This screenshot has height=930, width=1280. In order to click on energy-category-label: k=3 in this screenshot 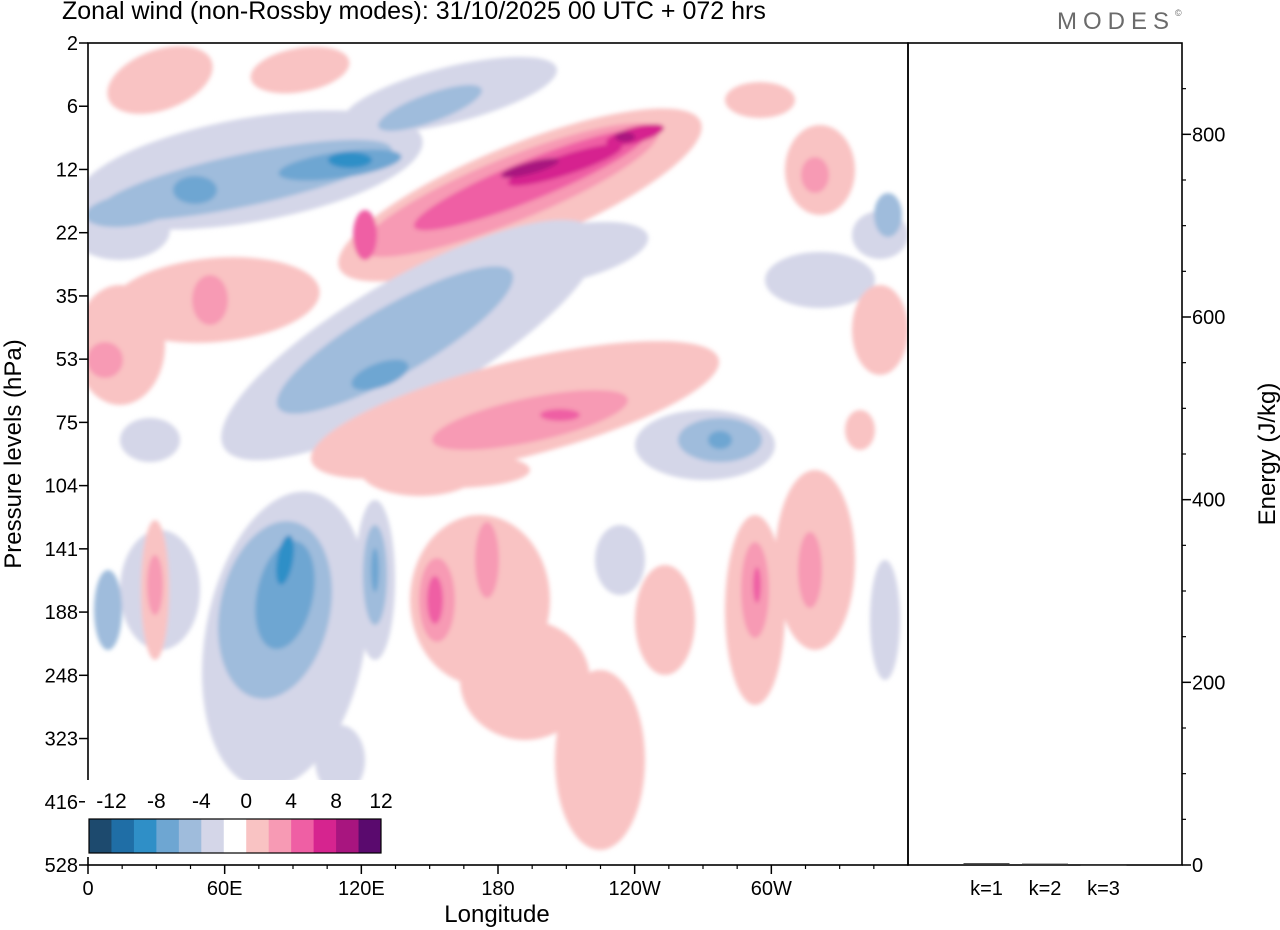, I will do `click(1103, 889)`.